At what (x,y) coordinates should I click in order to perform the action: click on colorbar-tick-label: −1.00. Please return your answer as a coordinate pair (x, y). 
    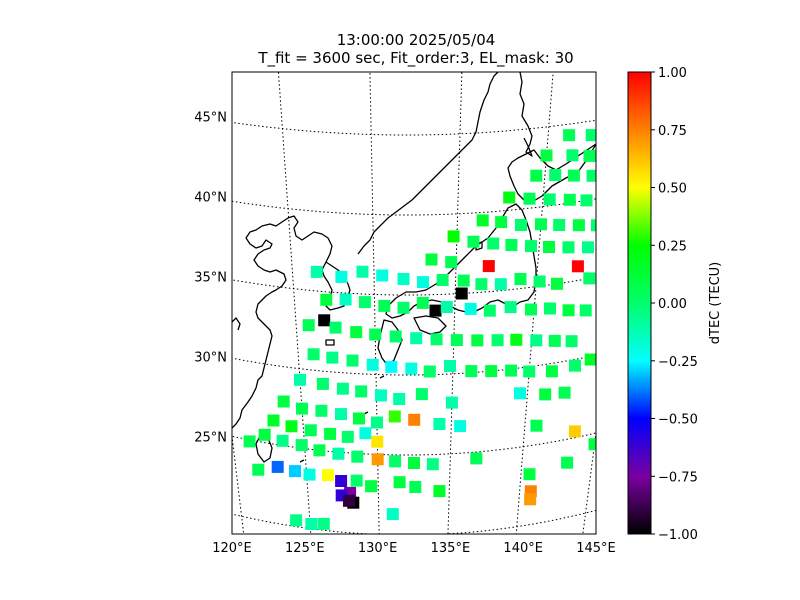
    Looking at the image, I should click on (678, 535).